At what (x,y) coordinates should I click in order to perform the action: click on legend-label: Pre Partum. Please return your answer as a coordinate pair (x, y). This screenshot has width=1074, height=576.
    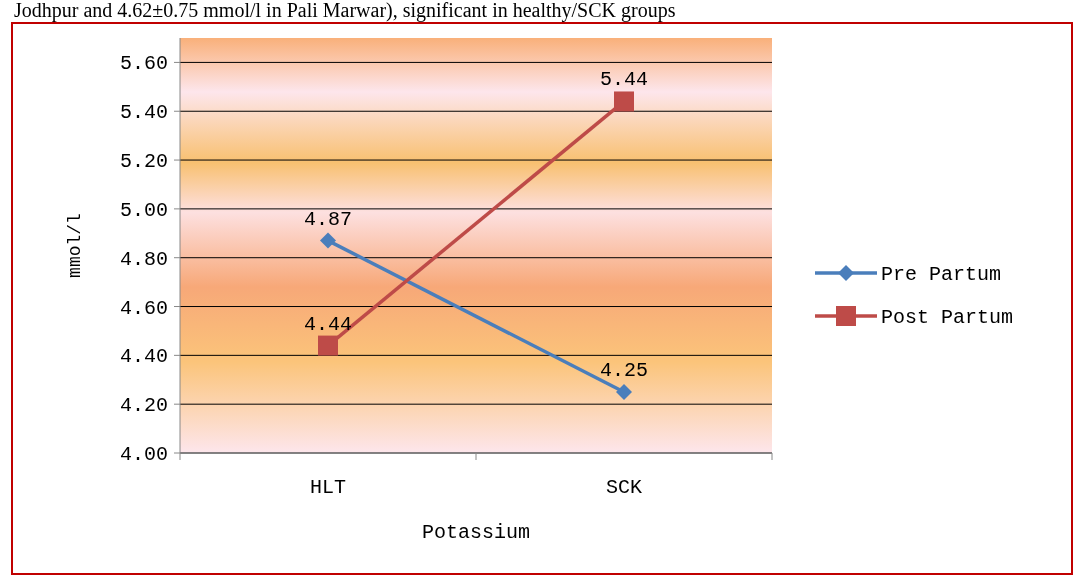
    Looking at the image, I should click on (941, 274).